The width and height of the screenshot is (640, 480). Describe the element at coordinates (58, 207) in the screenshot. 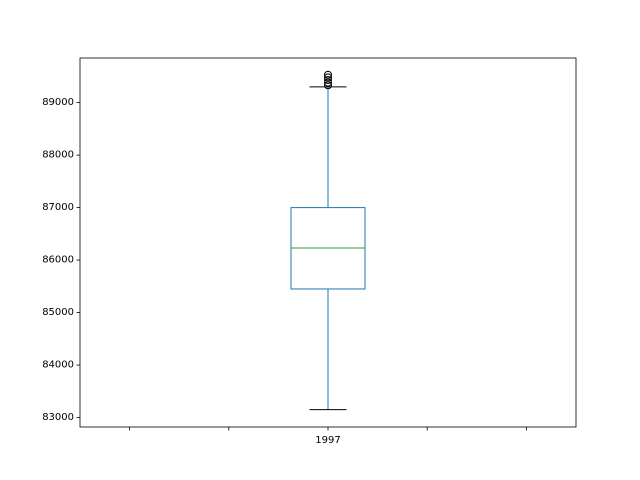

I see `y-tick-label-4: 87000` at that location.